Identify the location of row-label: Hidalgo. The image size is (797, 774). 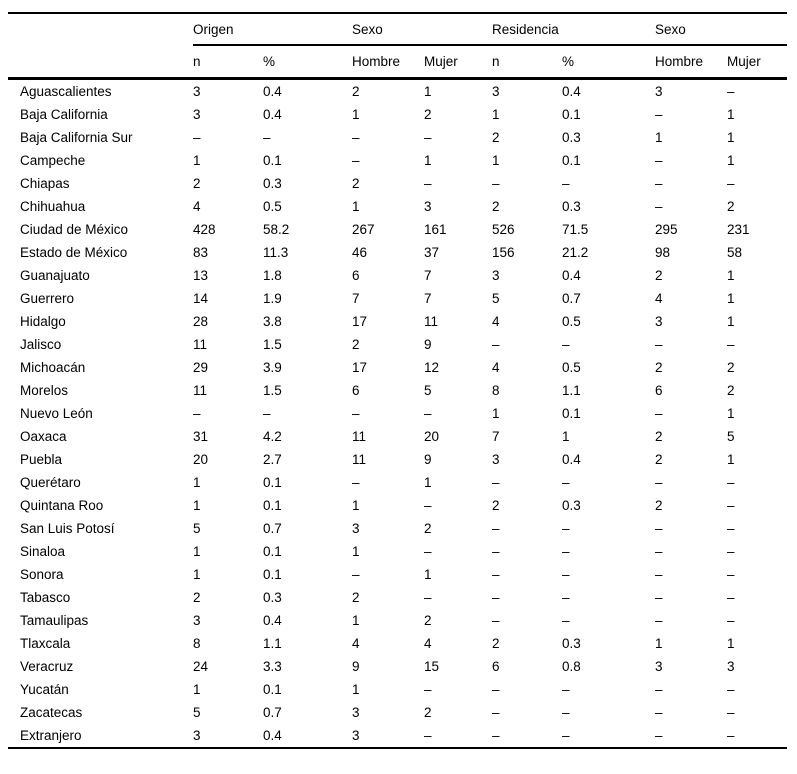
(43, 321).